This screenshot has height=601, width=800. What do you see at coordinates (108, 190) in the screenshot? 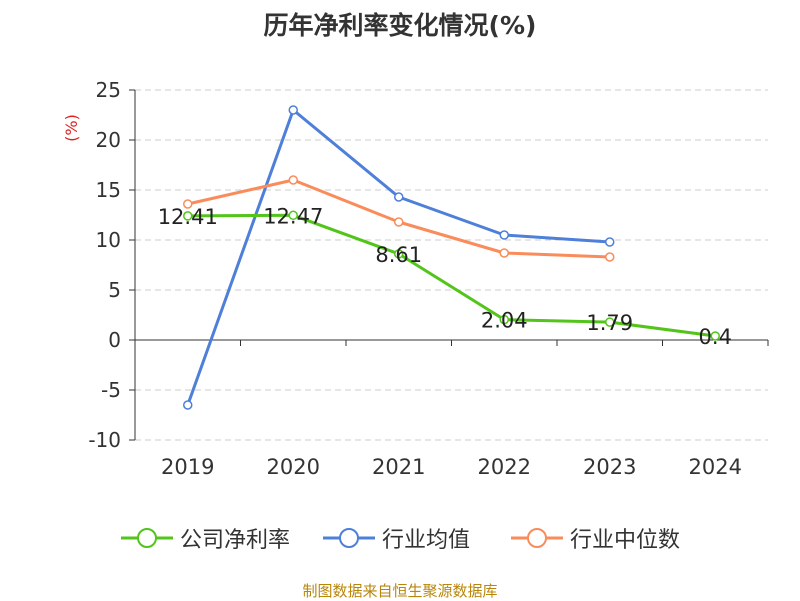
I see `y-tick-label: 15` at bounding box center [108, 190].